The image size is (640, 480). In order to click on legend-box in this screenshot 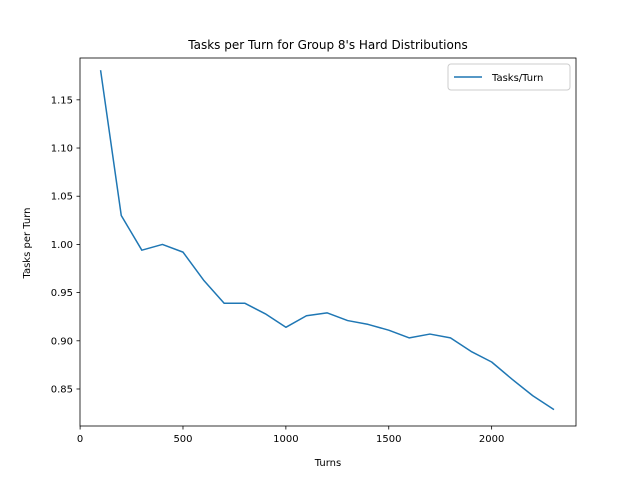, I will do `click(509, 77)`.